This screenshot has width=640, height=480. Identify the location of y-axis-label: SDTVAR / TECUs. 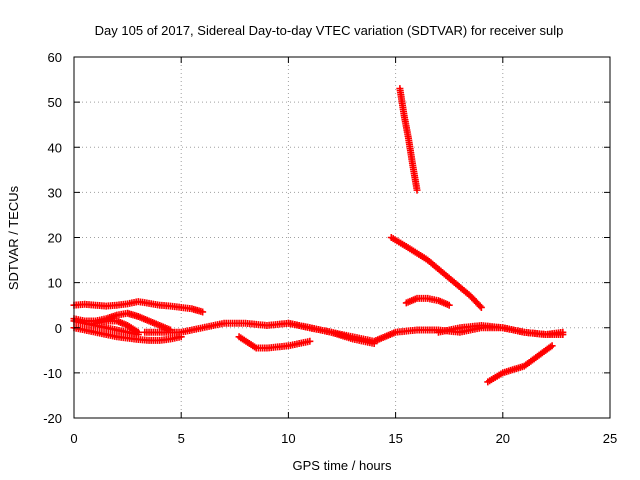
(13, 237).